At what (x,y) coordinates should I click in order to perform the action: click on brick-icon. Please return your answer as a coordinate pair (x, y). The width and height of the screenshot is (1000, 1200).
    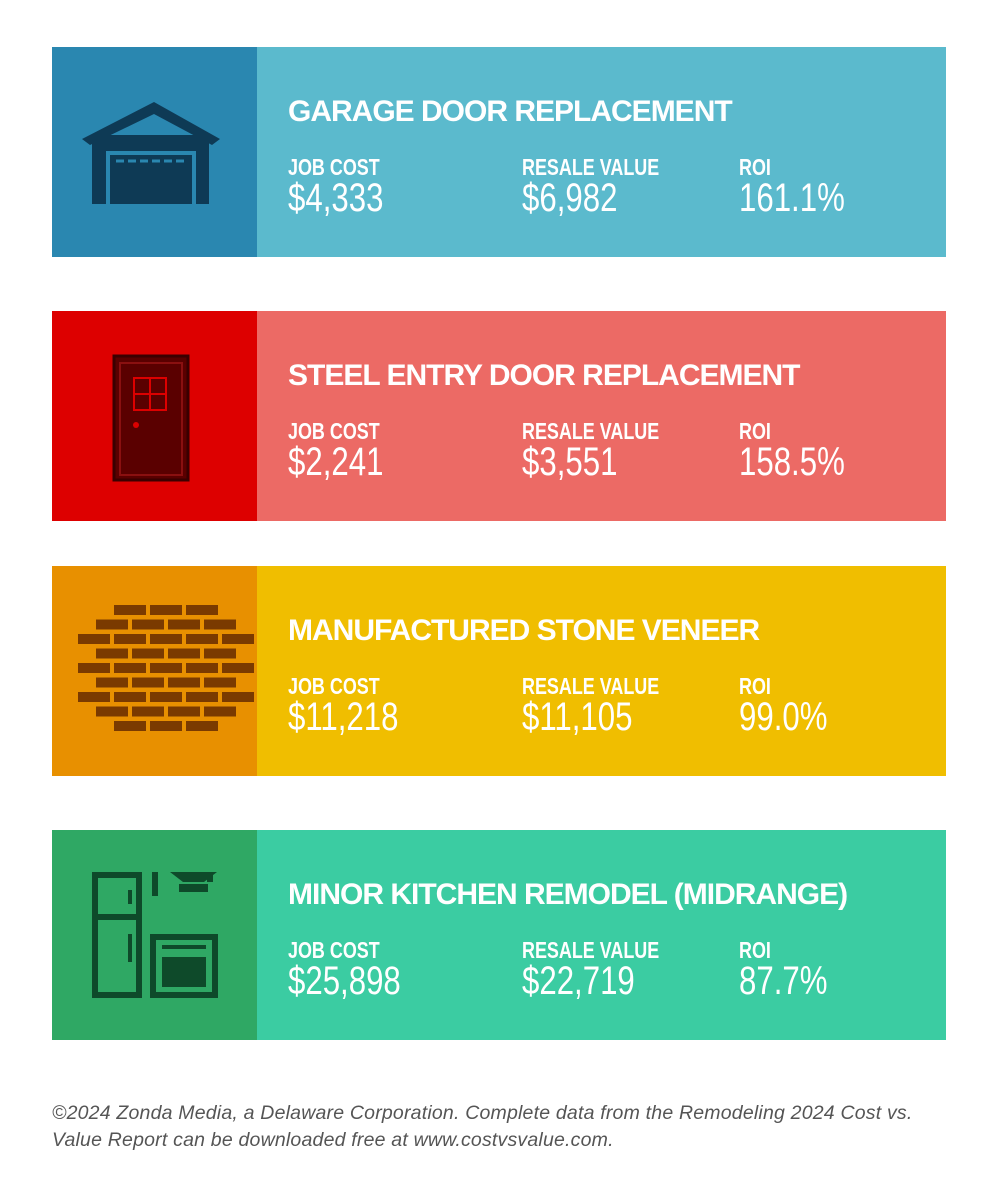
    Looking at the image, I should click on (166, 668).